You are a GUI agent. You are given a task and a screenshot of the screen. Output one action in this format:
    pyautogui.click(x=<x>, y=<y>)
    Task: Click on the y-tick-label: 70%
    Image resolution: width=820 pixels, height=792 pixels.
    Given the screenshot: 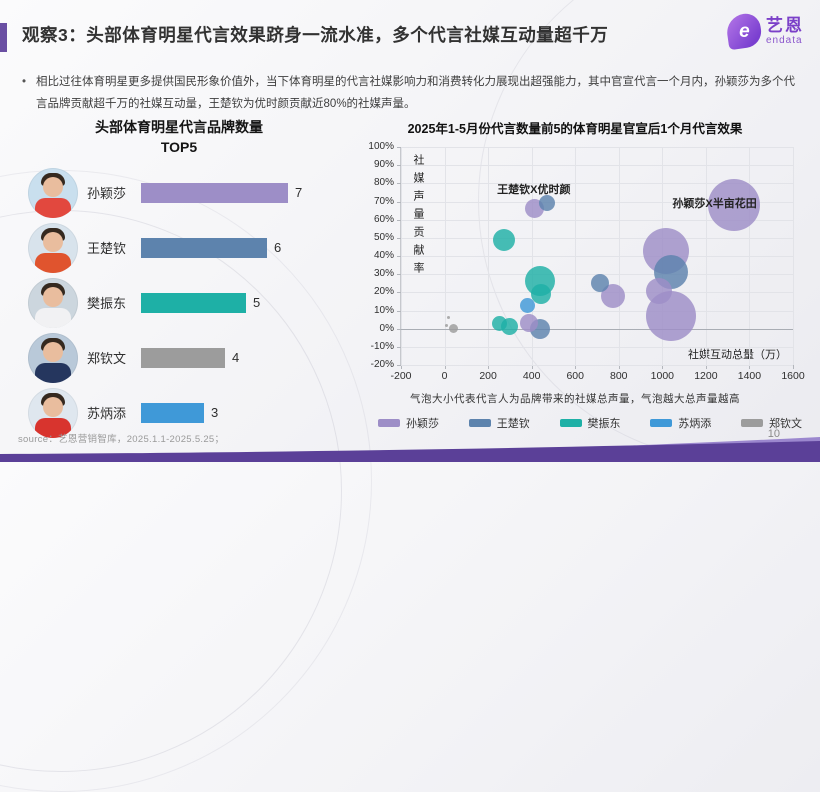 What is the action you would take?
    pyautogui.click(x=383, y=201)
    